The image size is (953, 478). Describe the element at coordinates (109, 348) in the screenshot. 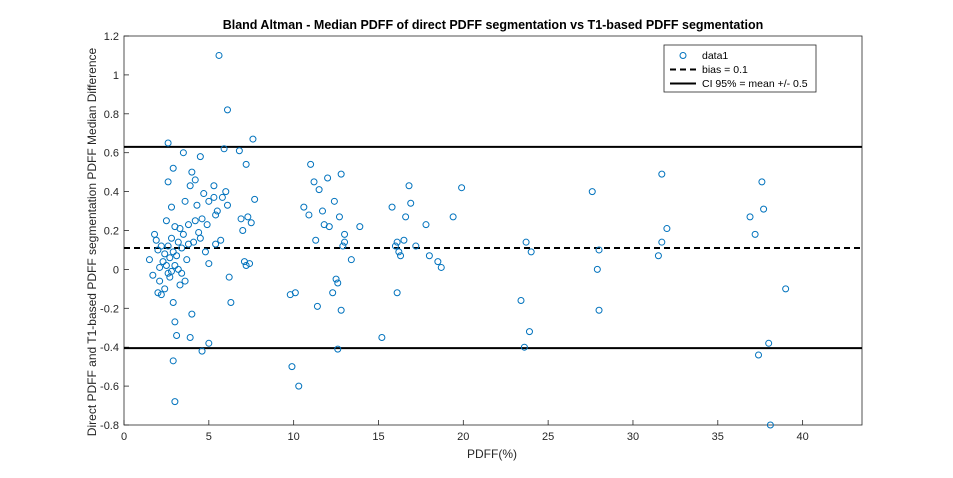

I see `y-tick-label: -0.4` at that location.